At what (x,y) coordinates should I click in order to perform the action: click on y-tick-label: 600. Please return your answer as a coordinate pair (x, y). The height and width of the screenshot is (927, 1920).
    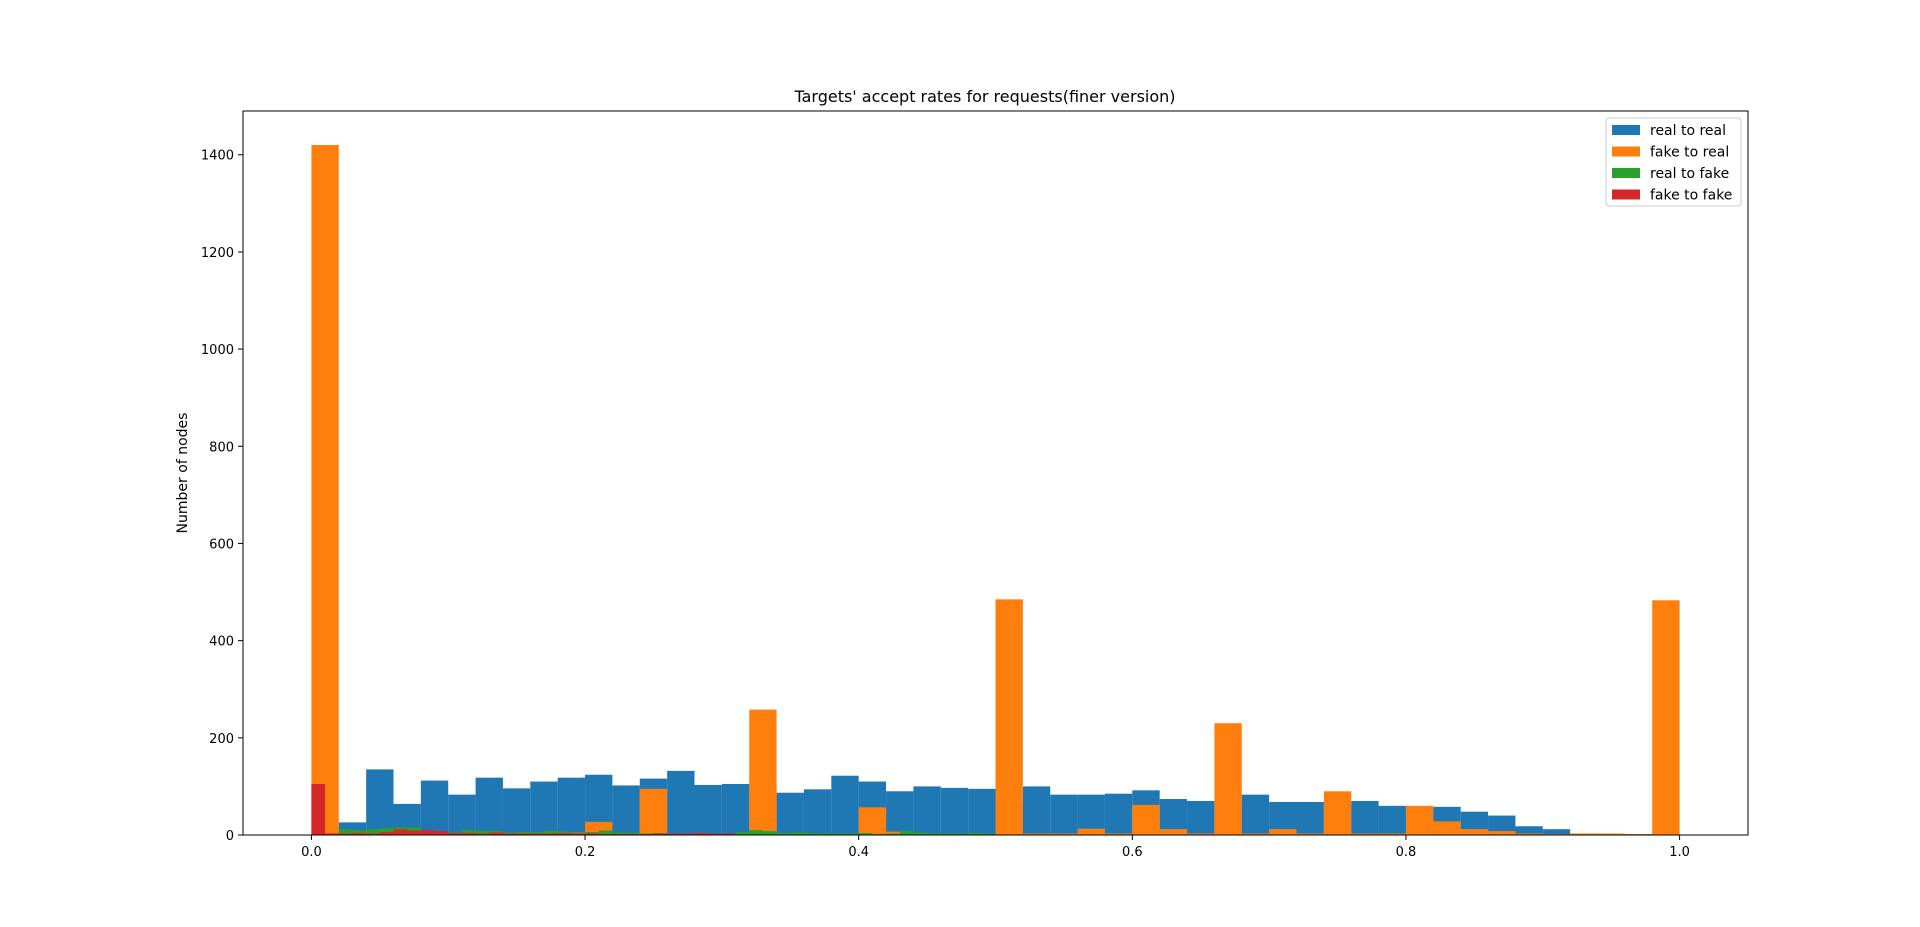
    Looking at the image, I should click on (221, 544).